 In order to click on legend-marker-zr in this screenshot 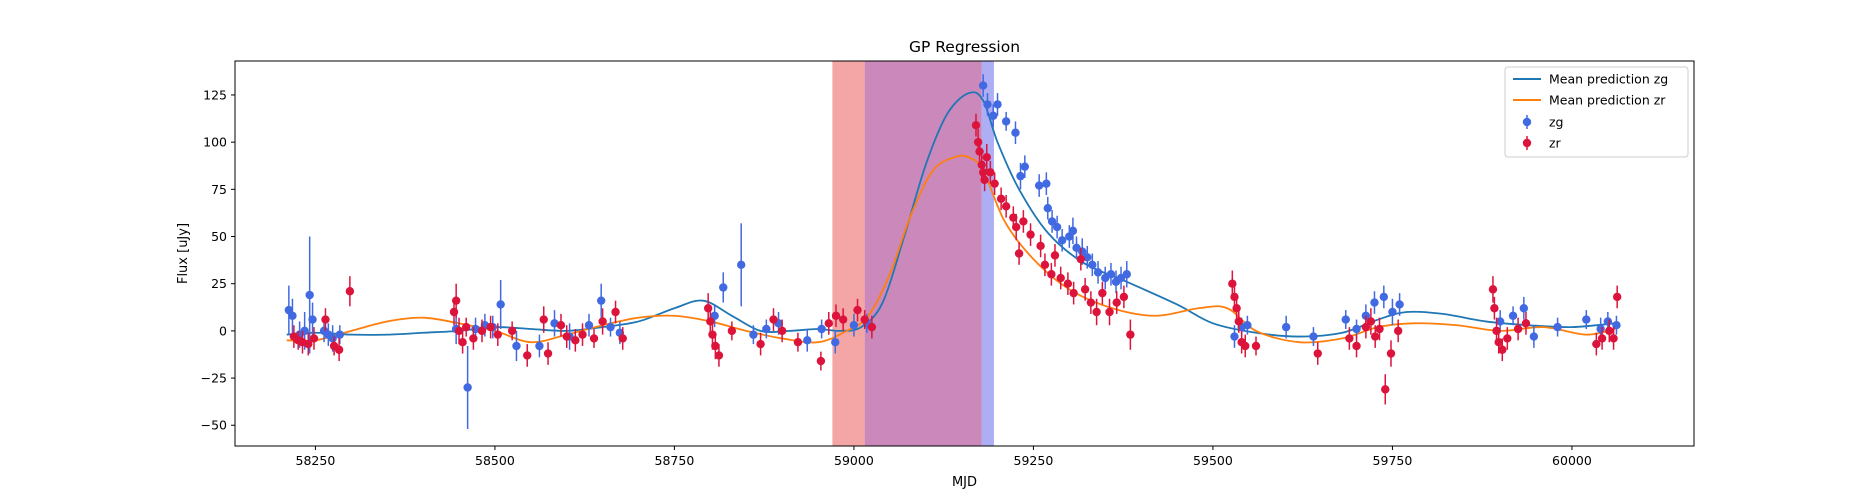, I will do `click(1527, 143)`.